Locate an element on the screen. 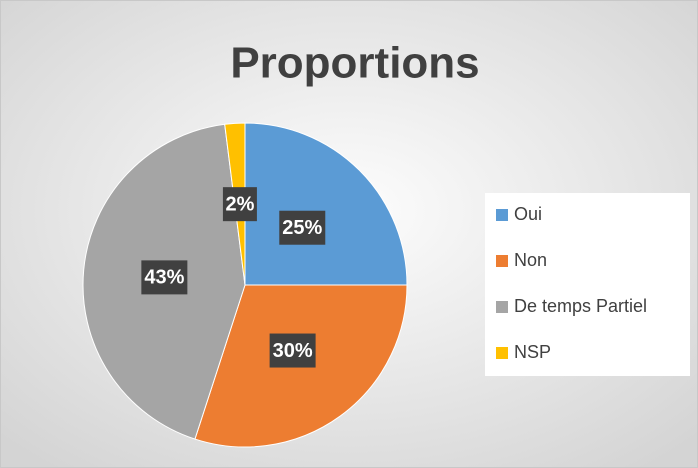 Image resolution: width=698 pixels, height=468 pixels. legend-label: NSP is located at coordinates (532, 352).